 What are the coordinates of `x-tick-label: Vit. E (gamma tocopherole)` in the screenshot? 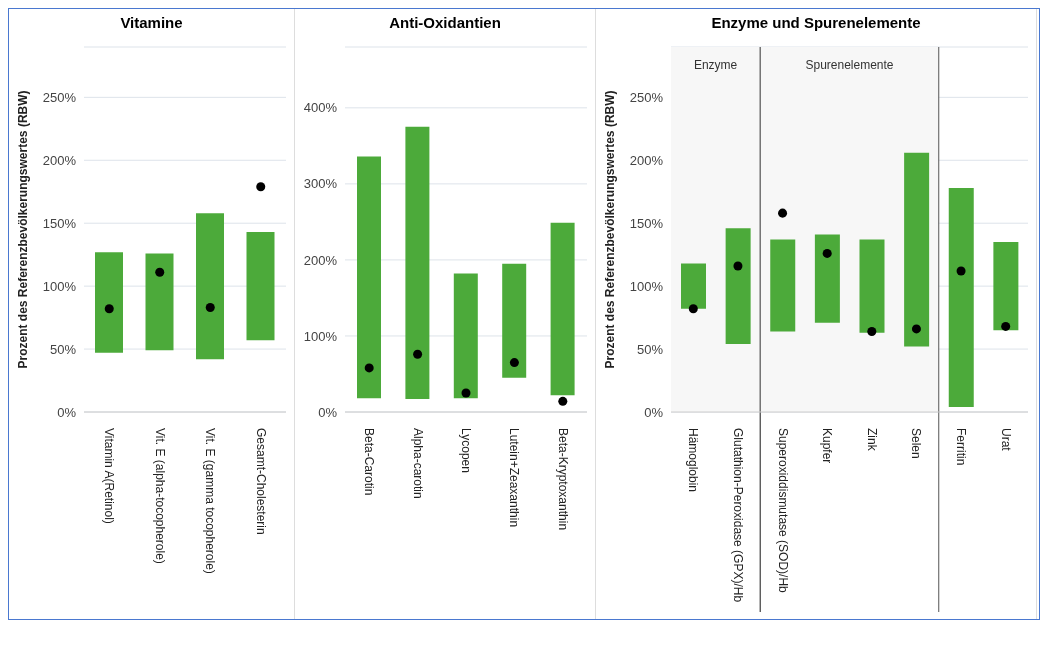 It's located at (210, 501).